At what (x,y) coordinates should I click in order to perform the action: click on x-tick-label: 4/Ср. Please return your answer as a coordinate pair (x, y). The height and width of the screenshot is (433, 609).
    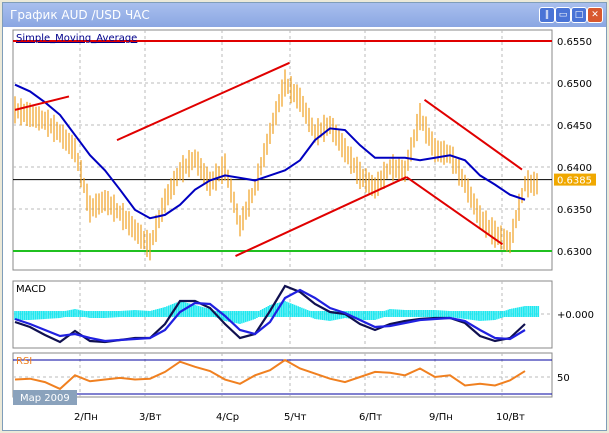
    Looking at the image, I should click on (227, 417).